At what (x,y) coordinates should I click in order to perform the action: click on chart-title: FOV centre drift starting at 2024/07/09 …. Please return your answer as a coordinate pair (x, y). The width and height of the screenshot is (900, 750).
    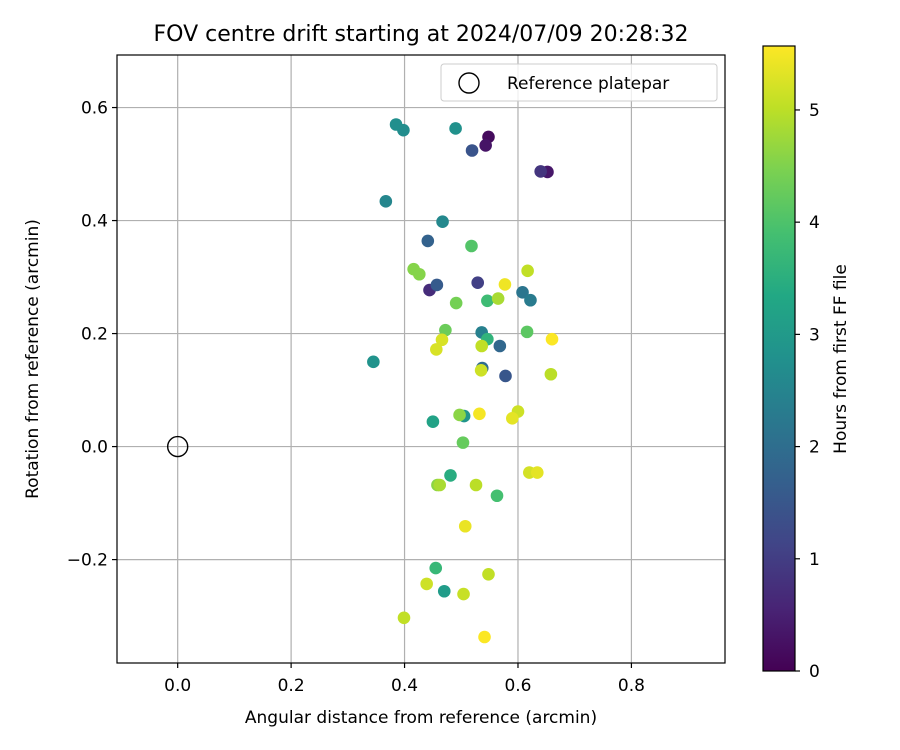
    Looking at the image, I should click on (421, 34).